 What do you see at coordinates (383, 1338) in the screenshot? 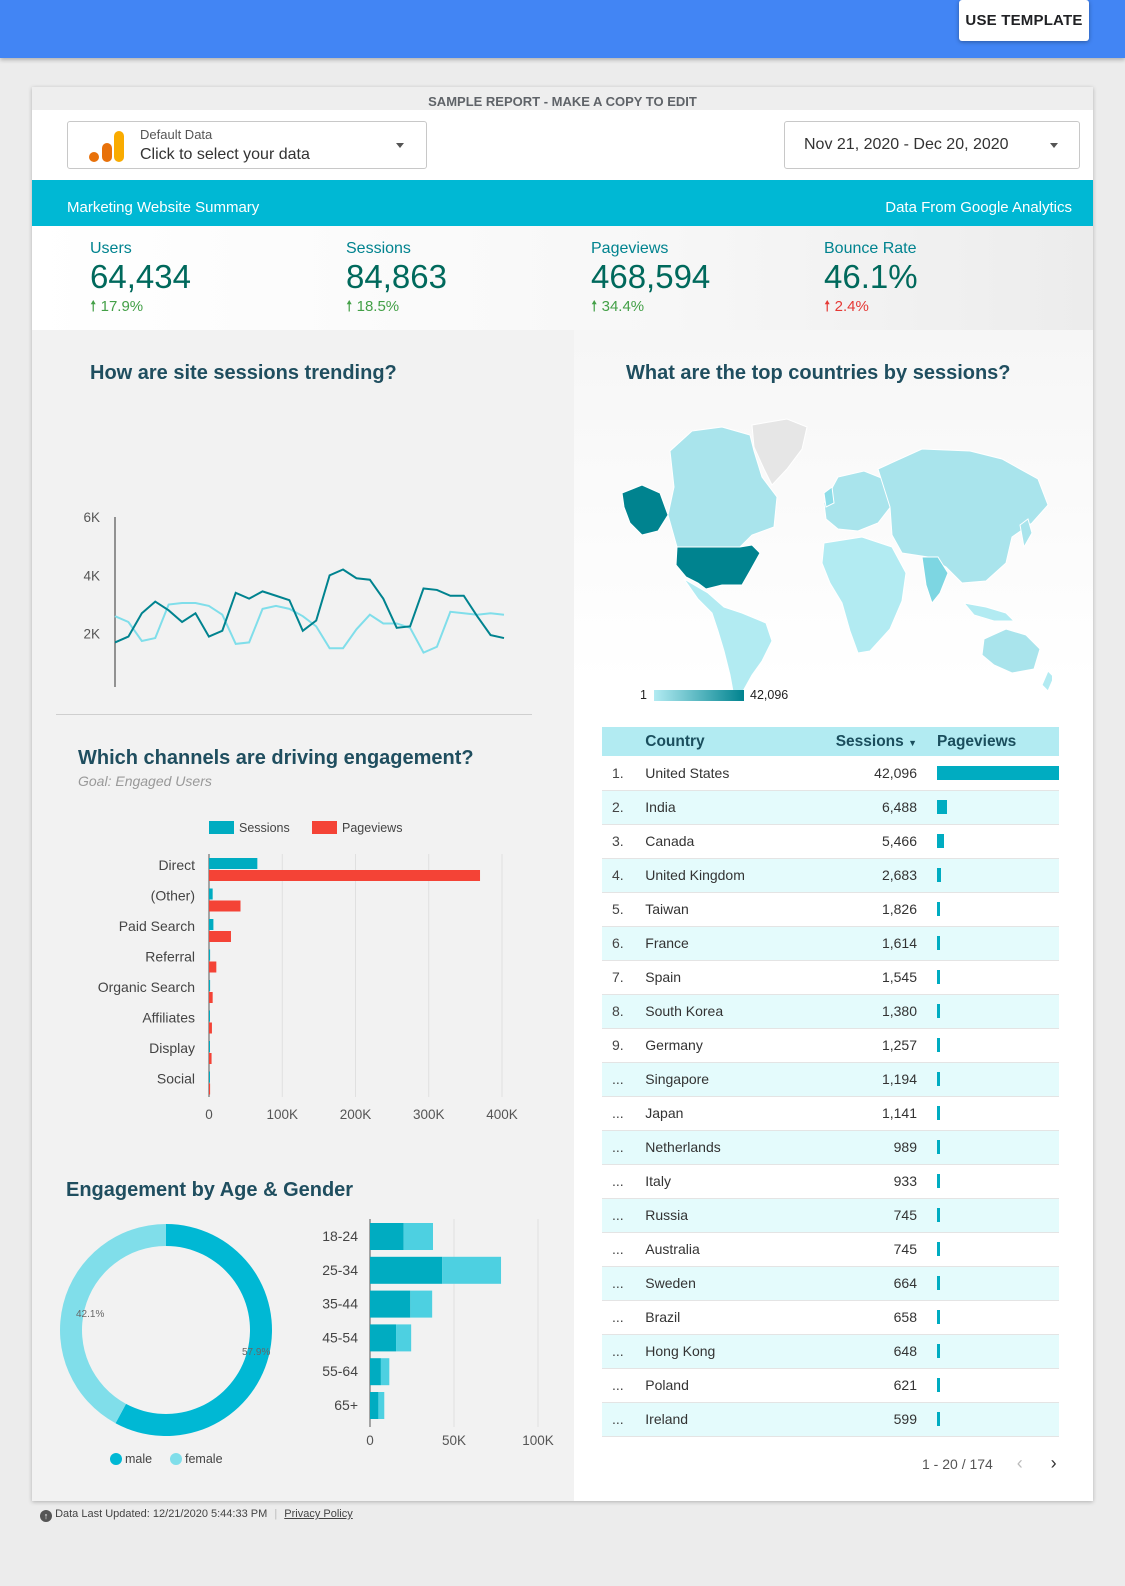
I see `male-bar` at bounding box center [383, 1338].